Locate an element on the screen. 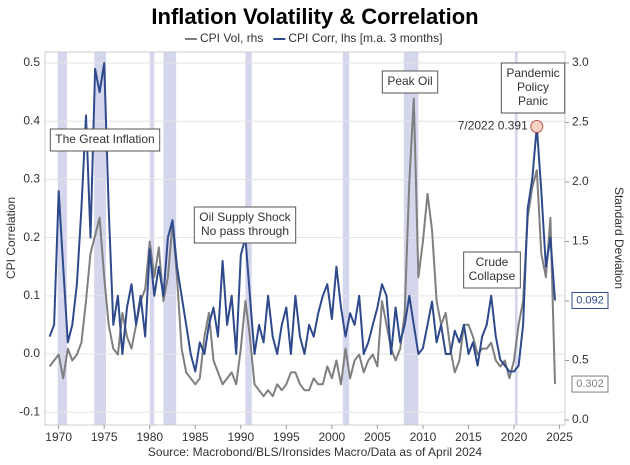 This screenshot has width=630, height=465. annotation: The Great Inflation is located at coordinates (105, 140).